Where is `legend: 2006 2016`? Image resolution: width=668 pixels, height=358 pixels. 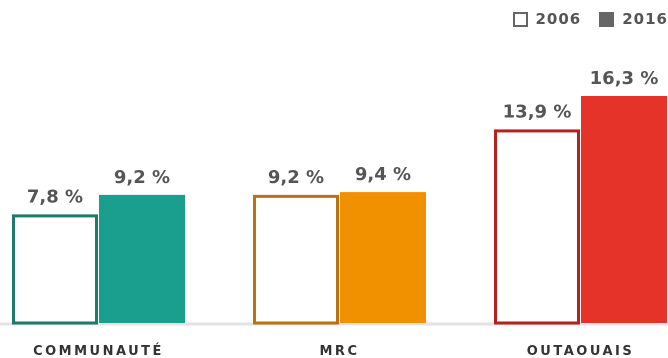
legend: 2006 2016 is located at coordinates (590, 19).